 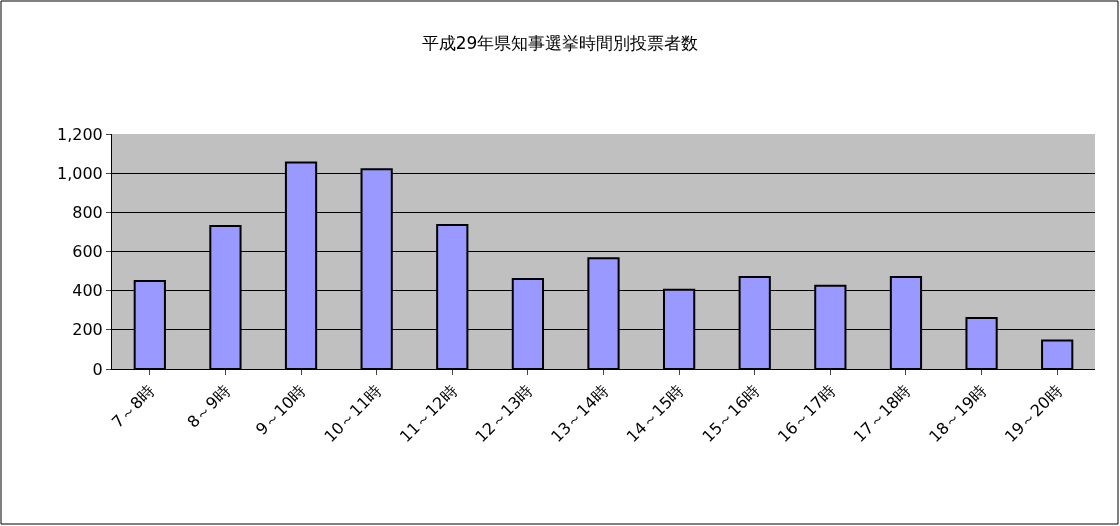 What do you see at coordinates (97, 369) in the screenshot?
I see `y-tick-label: 0` at bounding box center [97, 369].